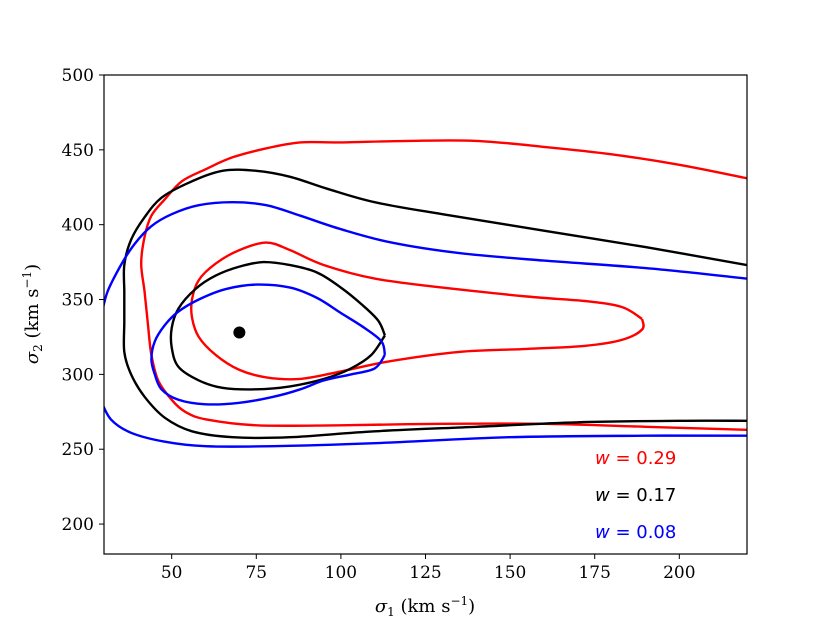 This screenshot has height=623, width=830. What do you see at coordinates (32, 314) in the screenshot?
I see `y-axis-label: σ2 (km s−1)` at bounding box center [32, 314].